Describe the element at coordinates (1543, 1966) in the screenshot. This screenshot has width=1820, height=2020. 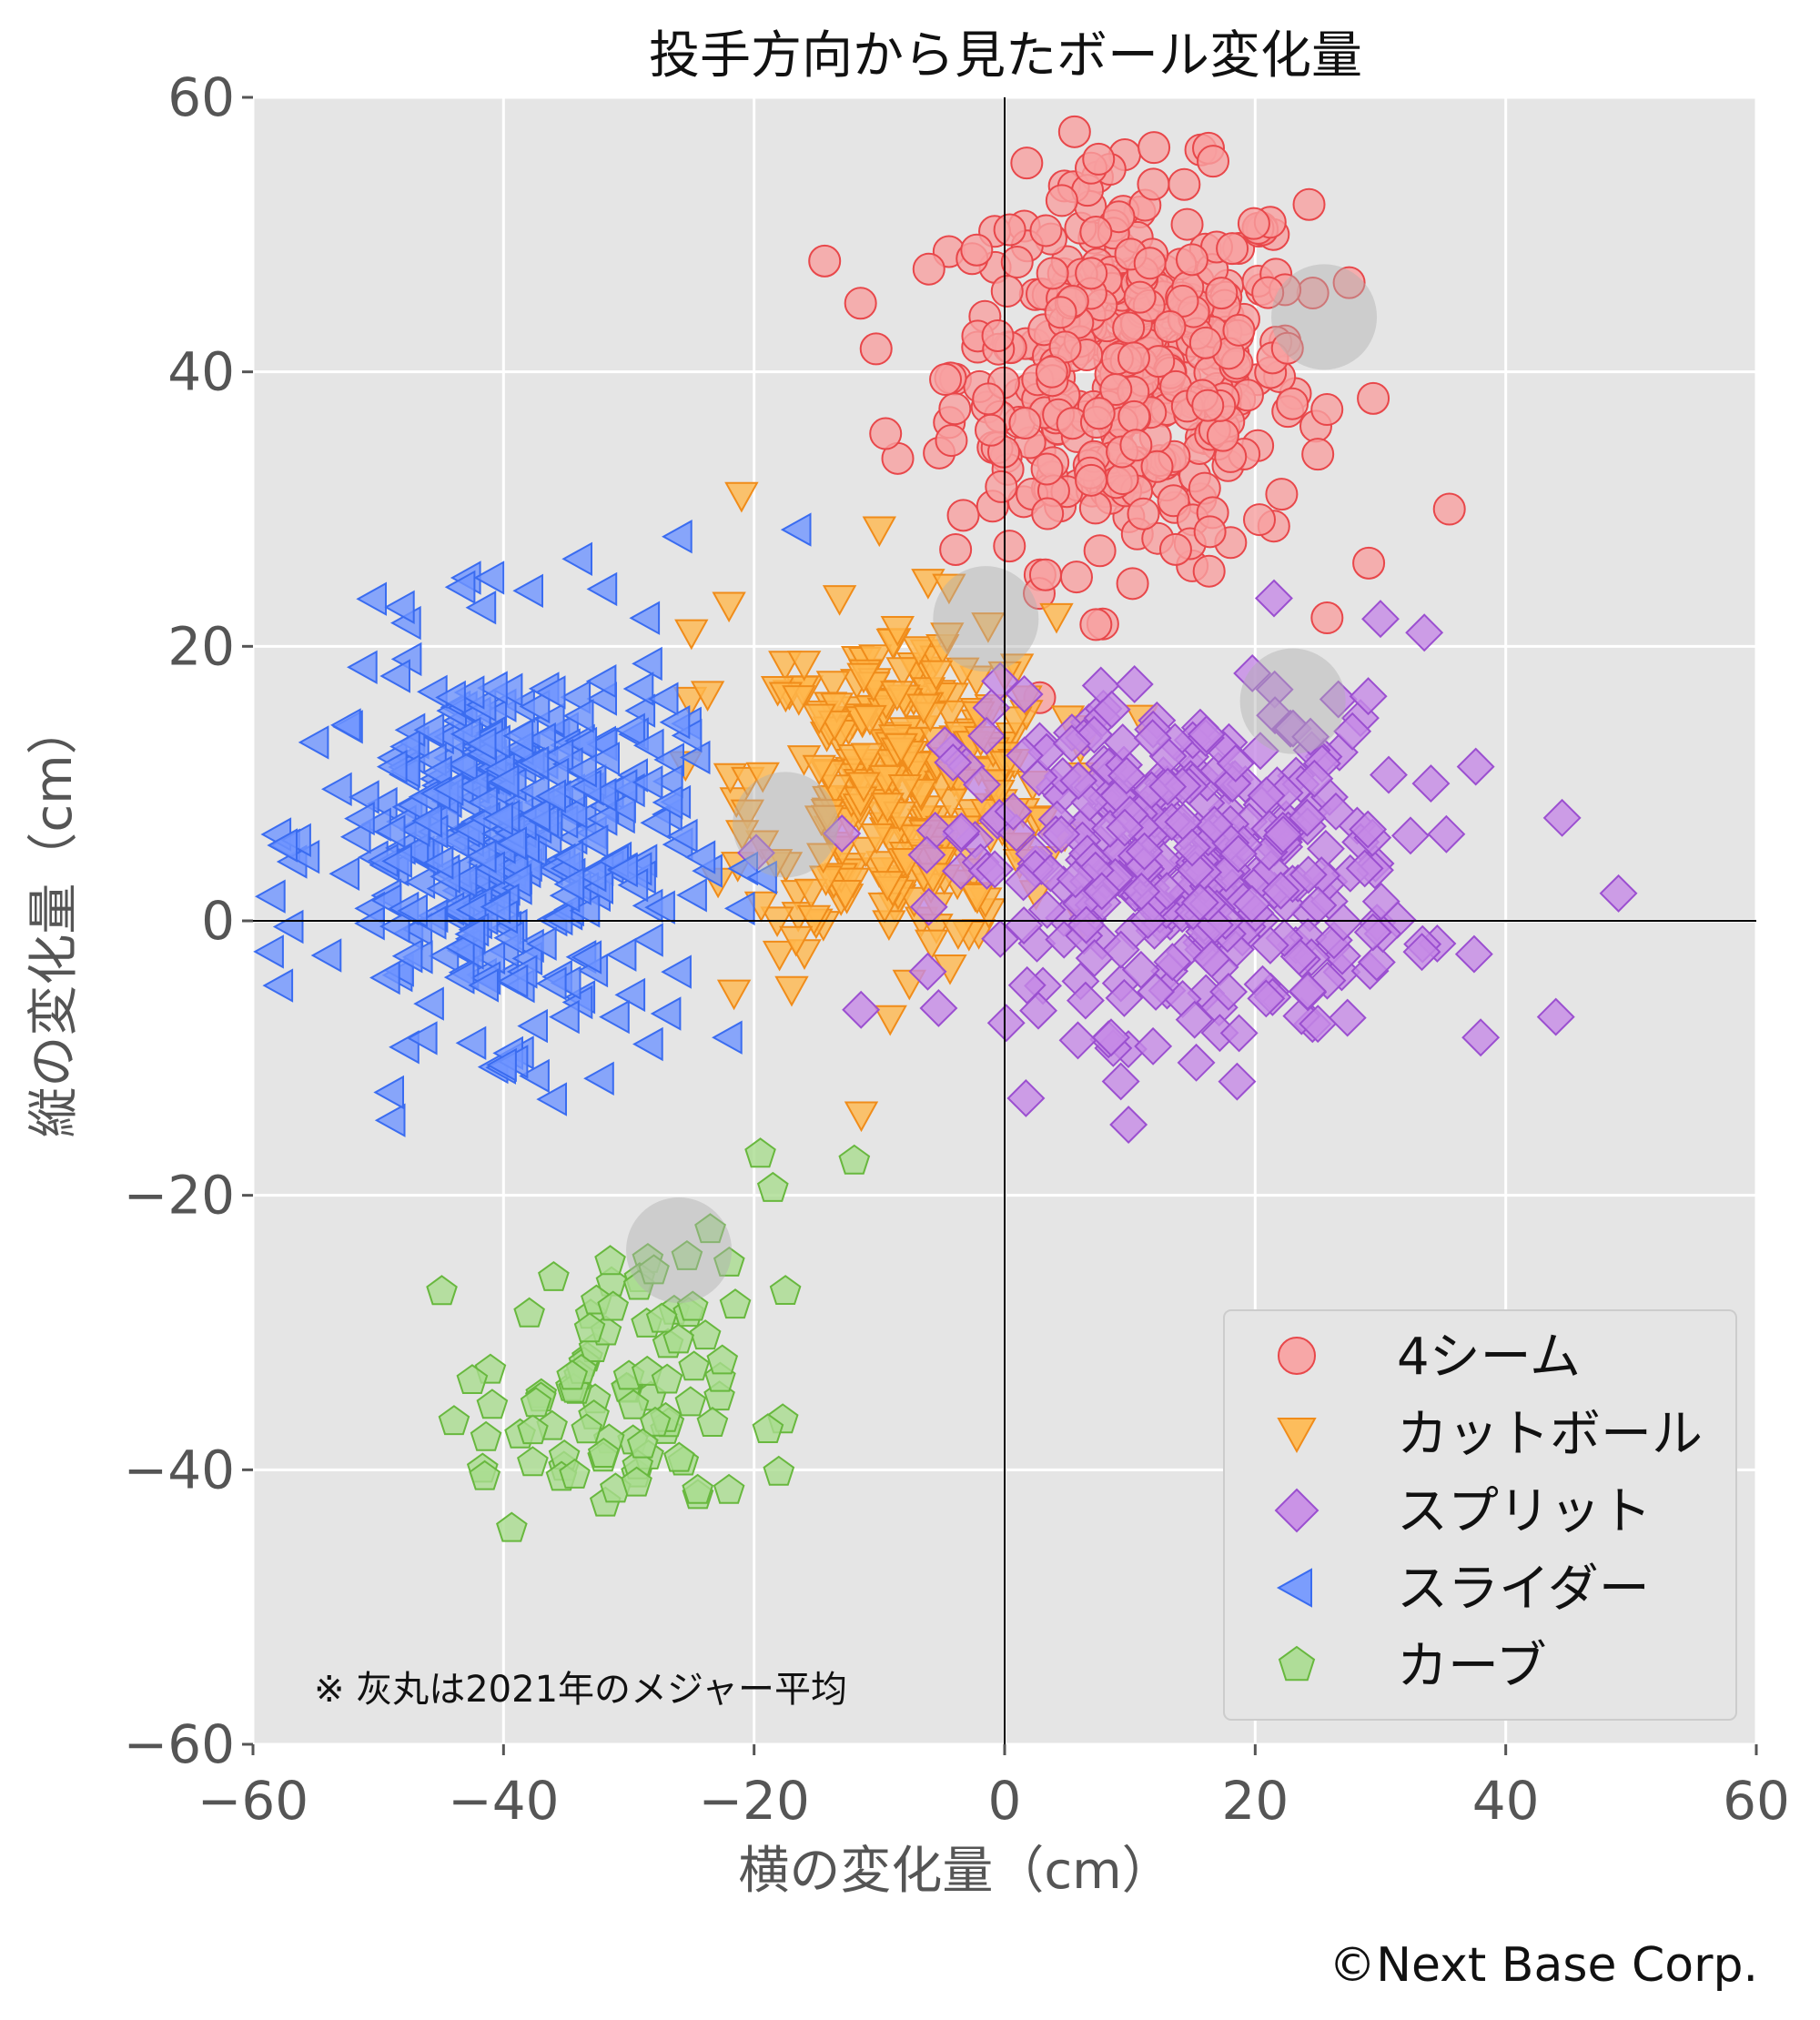
I see `copyright-credit: ©Next Base Corp.` at that location.